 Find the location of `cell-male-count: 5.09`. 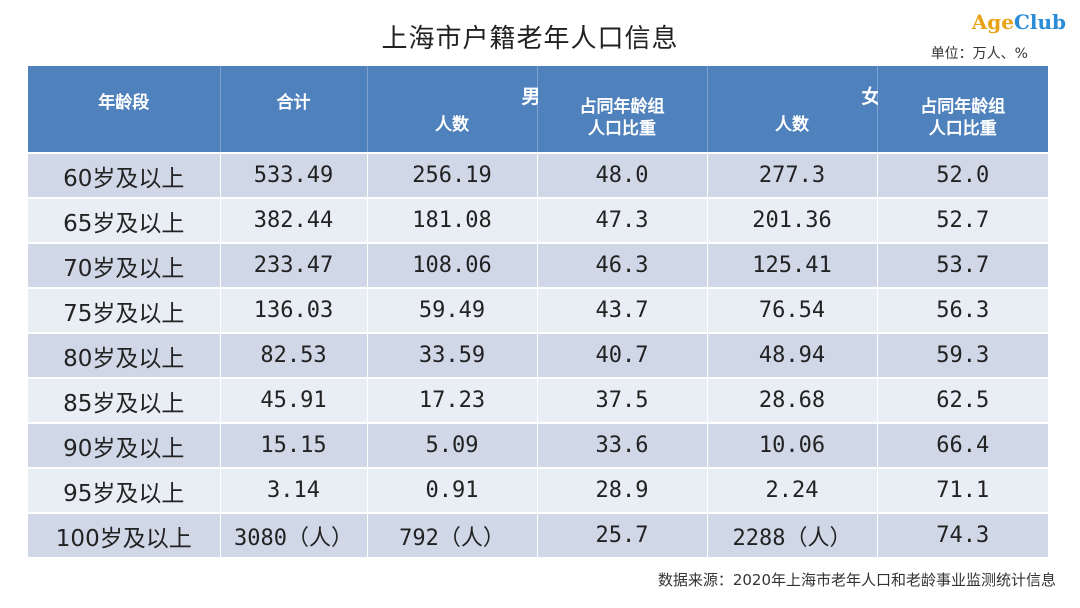

cell-male-count: 5.09 is located at coordinates (451, 445).